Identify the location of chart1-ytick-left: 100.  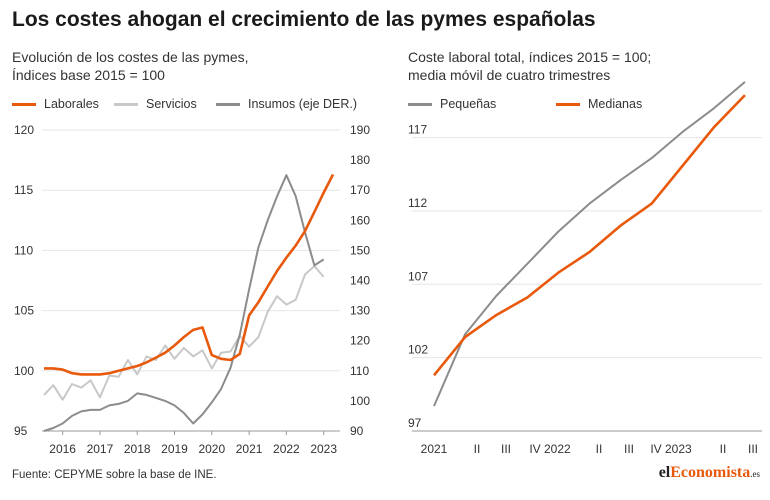
(24, 371).